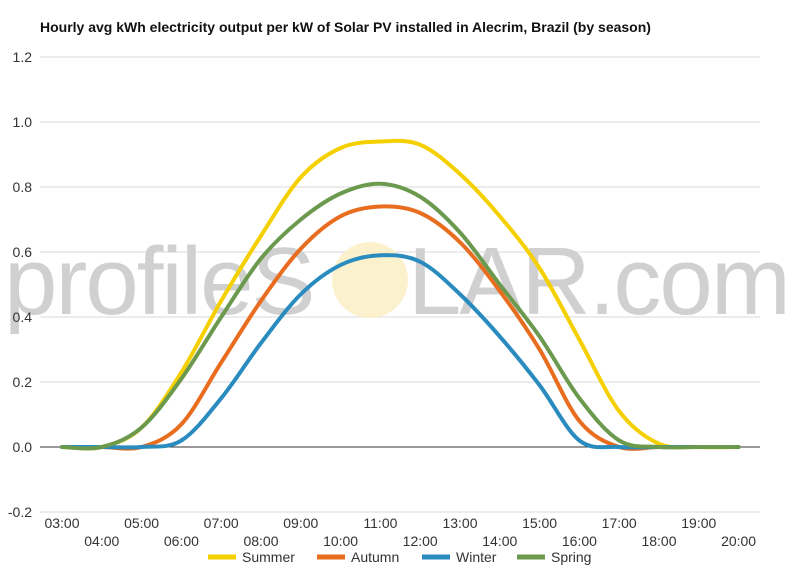 Image resolution: width=800 pixels, height=570 pixels. I want to click on x-tick-label: 09:00, so click(300, 523).